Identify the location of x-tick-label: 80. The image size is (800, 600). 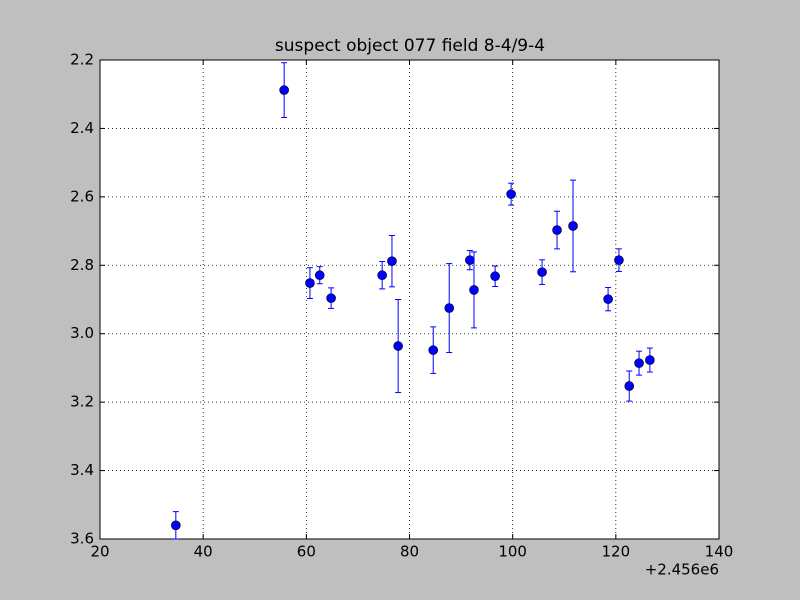
(409, 552).